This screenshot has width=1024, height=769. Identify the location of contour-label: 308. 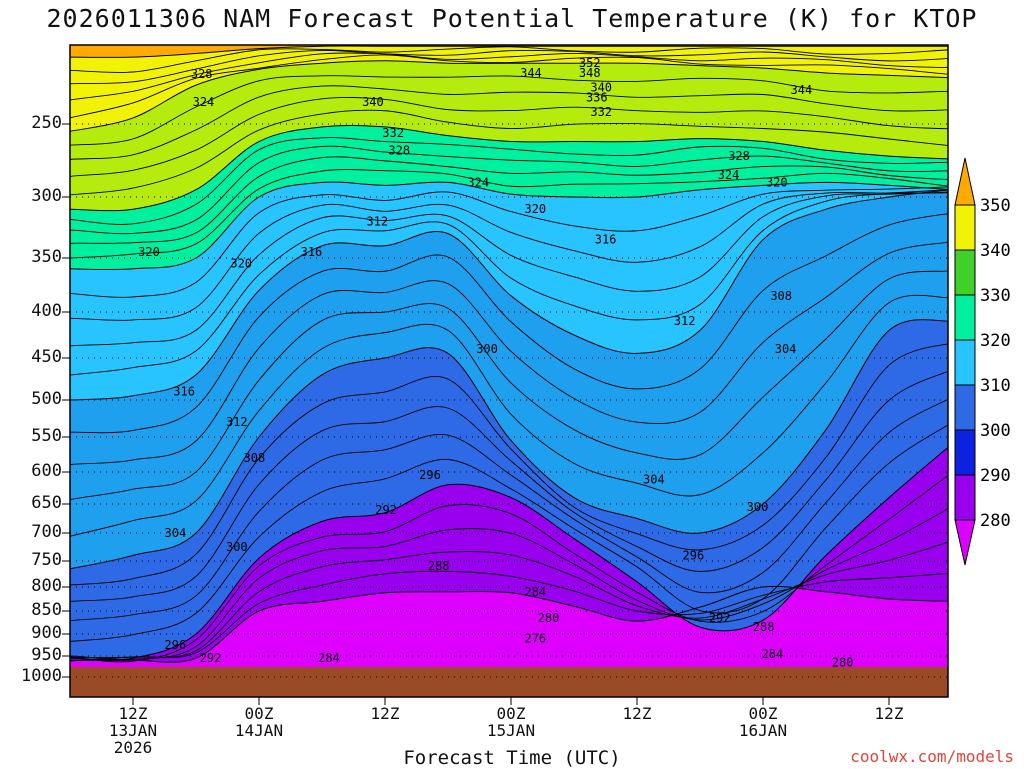
(255, 458).